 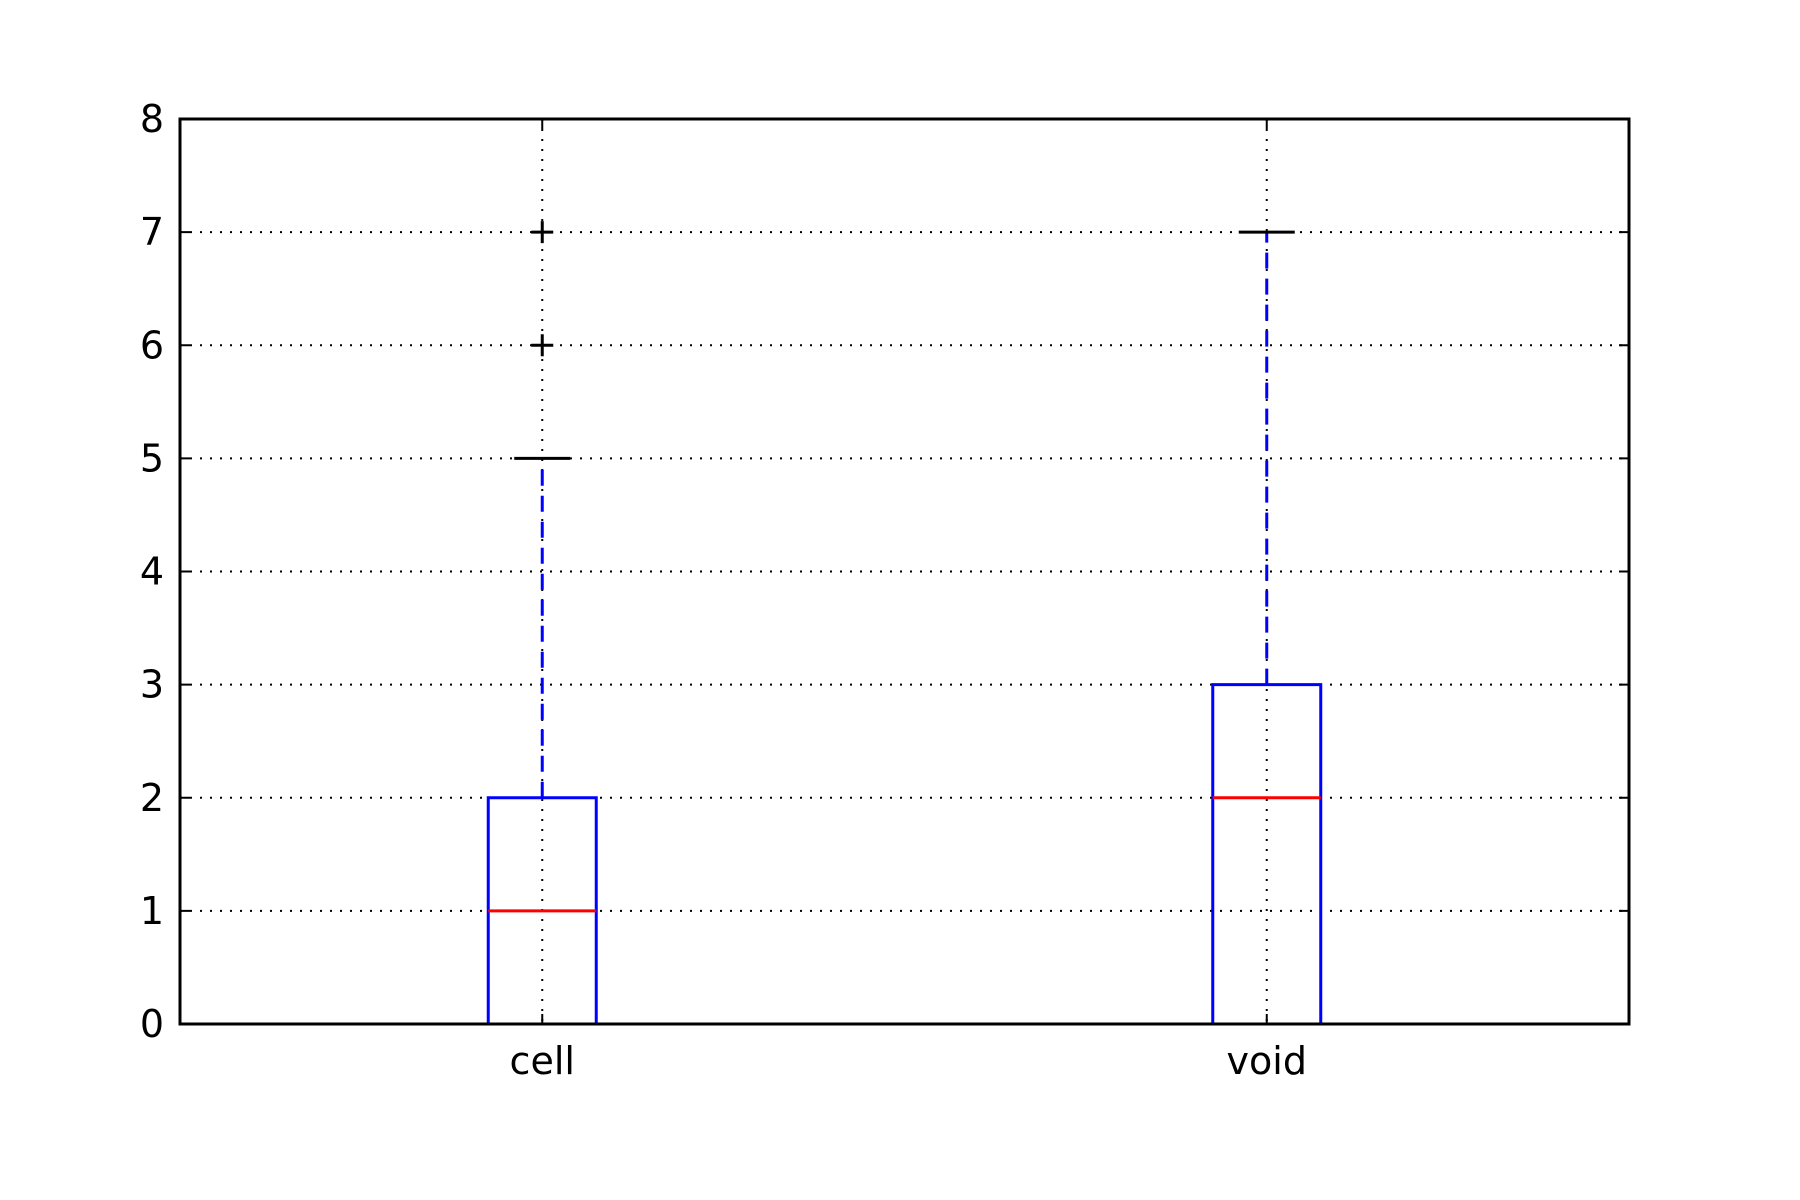 I want to click on box-void, so click(x=1267, y=854).